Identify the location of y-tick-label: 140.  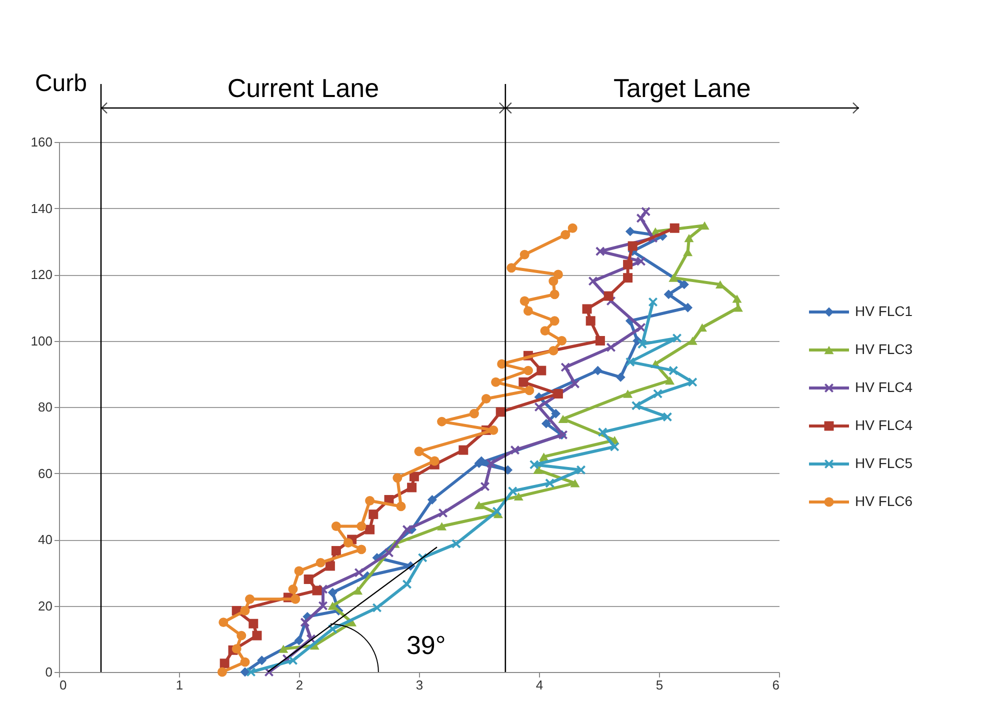
(41, 208).